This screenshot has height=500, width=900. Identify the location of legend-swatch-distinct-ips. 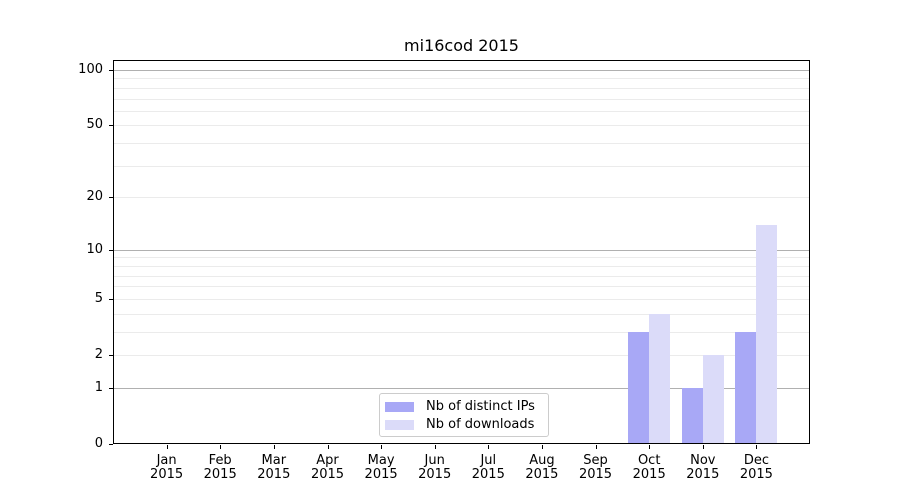
(399, 407).